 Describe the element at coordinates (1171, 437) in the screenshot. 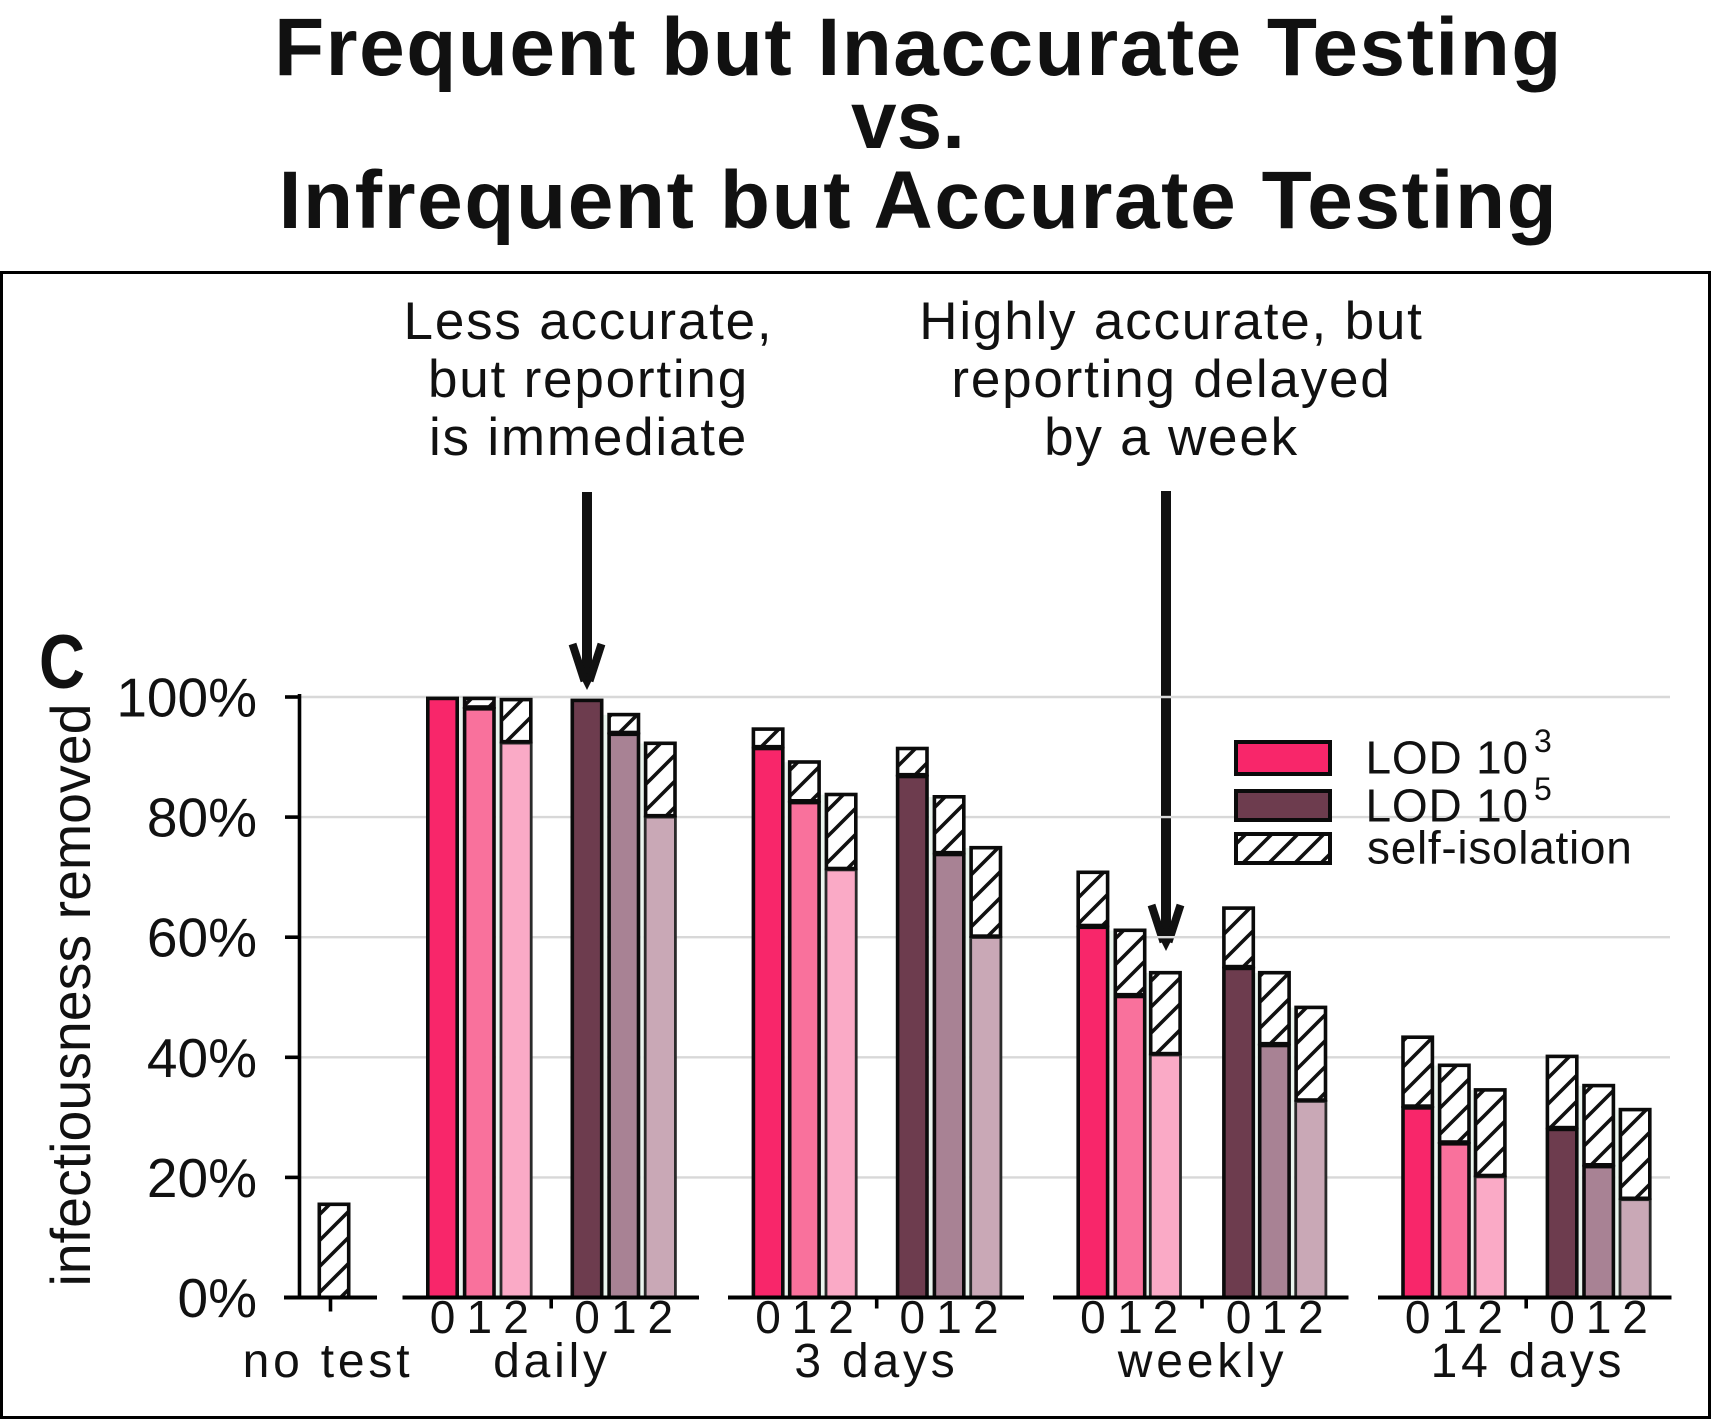

I see `svg-text: by a week` at that location.